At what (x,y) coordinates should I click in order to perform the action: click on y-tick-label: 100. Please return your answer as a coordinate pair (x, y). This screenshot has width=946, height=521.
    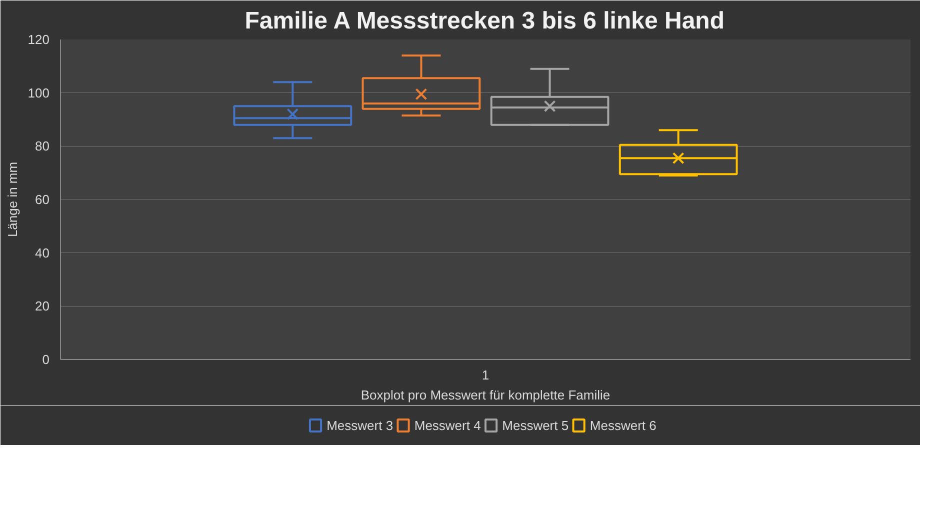
    Looking at the image, I should click on (39, 92).